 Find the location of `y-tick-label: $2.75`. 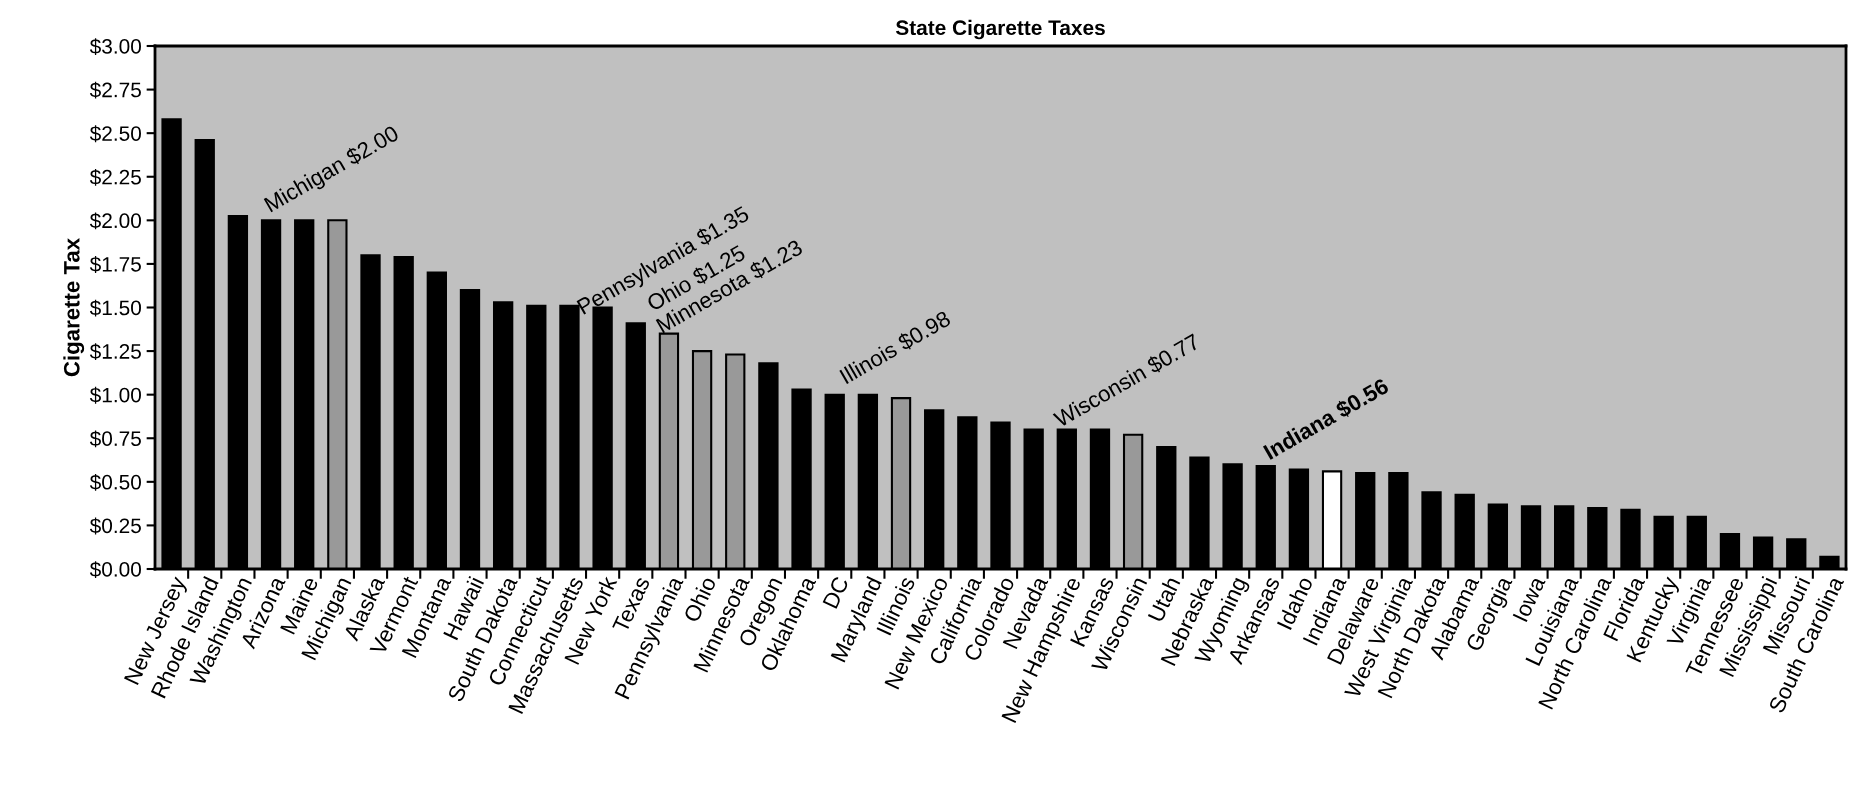

y-tick-label: $2.75 is located at coordinates (115, 90).